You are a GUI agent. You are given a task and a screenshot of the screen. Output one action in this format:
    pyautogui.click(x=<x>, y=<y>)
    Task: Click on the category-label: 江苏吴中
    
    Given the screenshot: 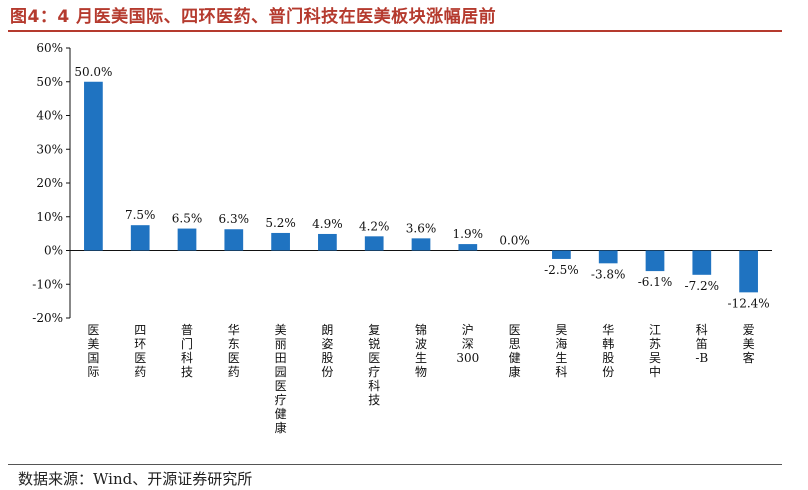 What is the action you would take?
    pyautogui.click(x=655, y=351)
    